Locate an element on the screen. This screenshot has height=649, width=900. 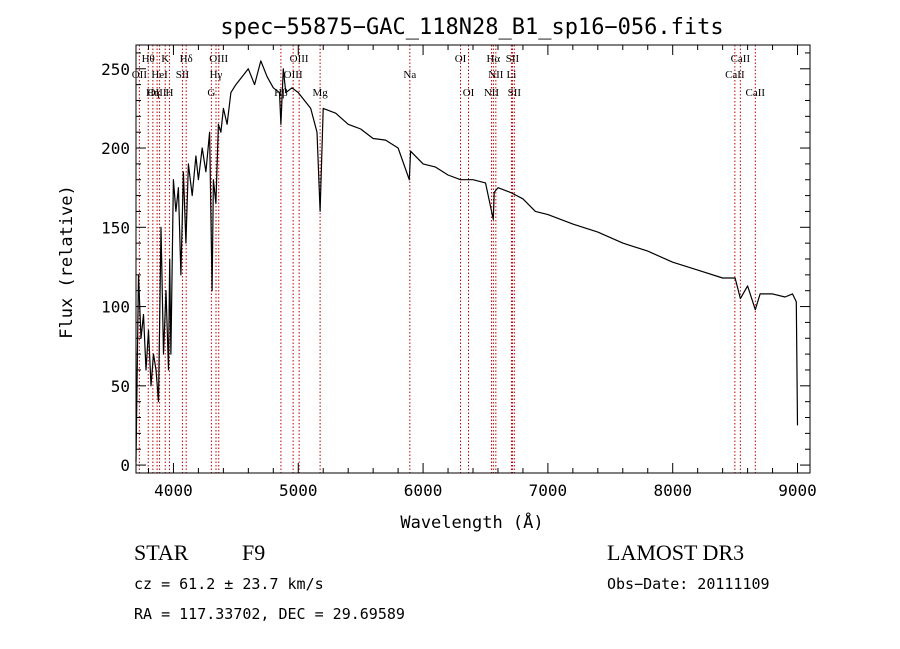
line-label-26: SII is located at coordinates (515, 93).